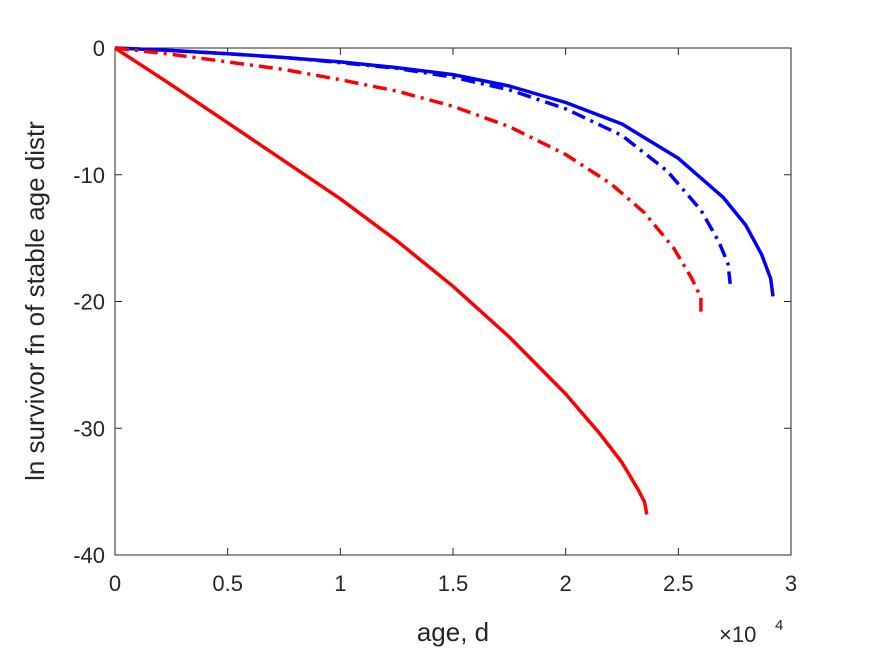  I want to click on x-tick-label: 2.5, so click(678, 583).